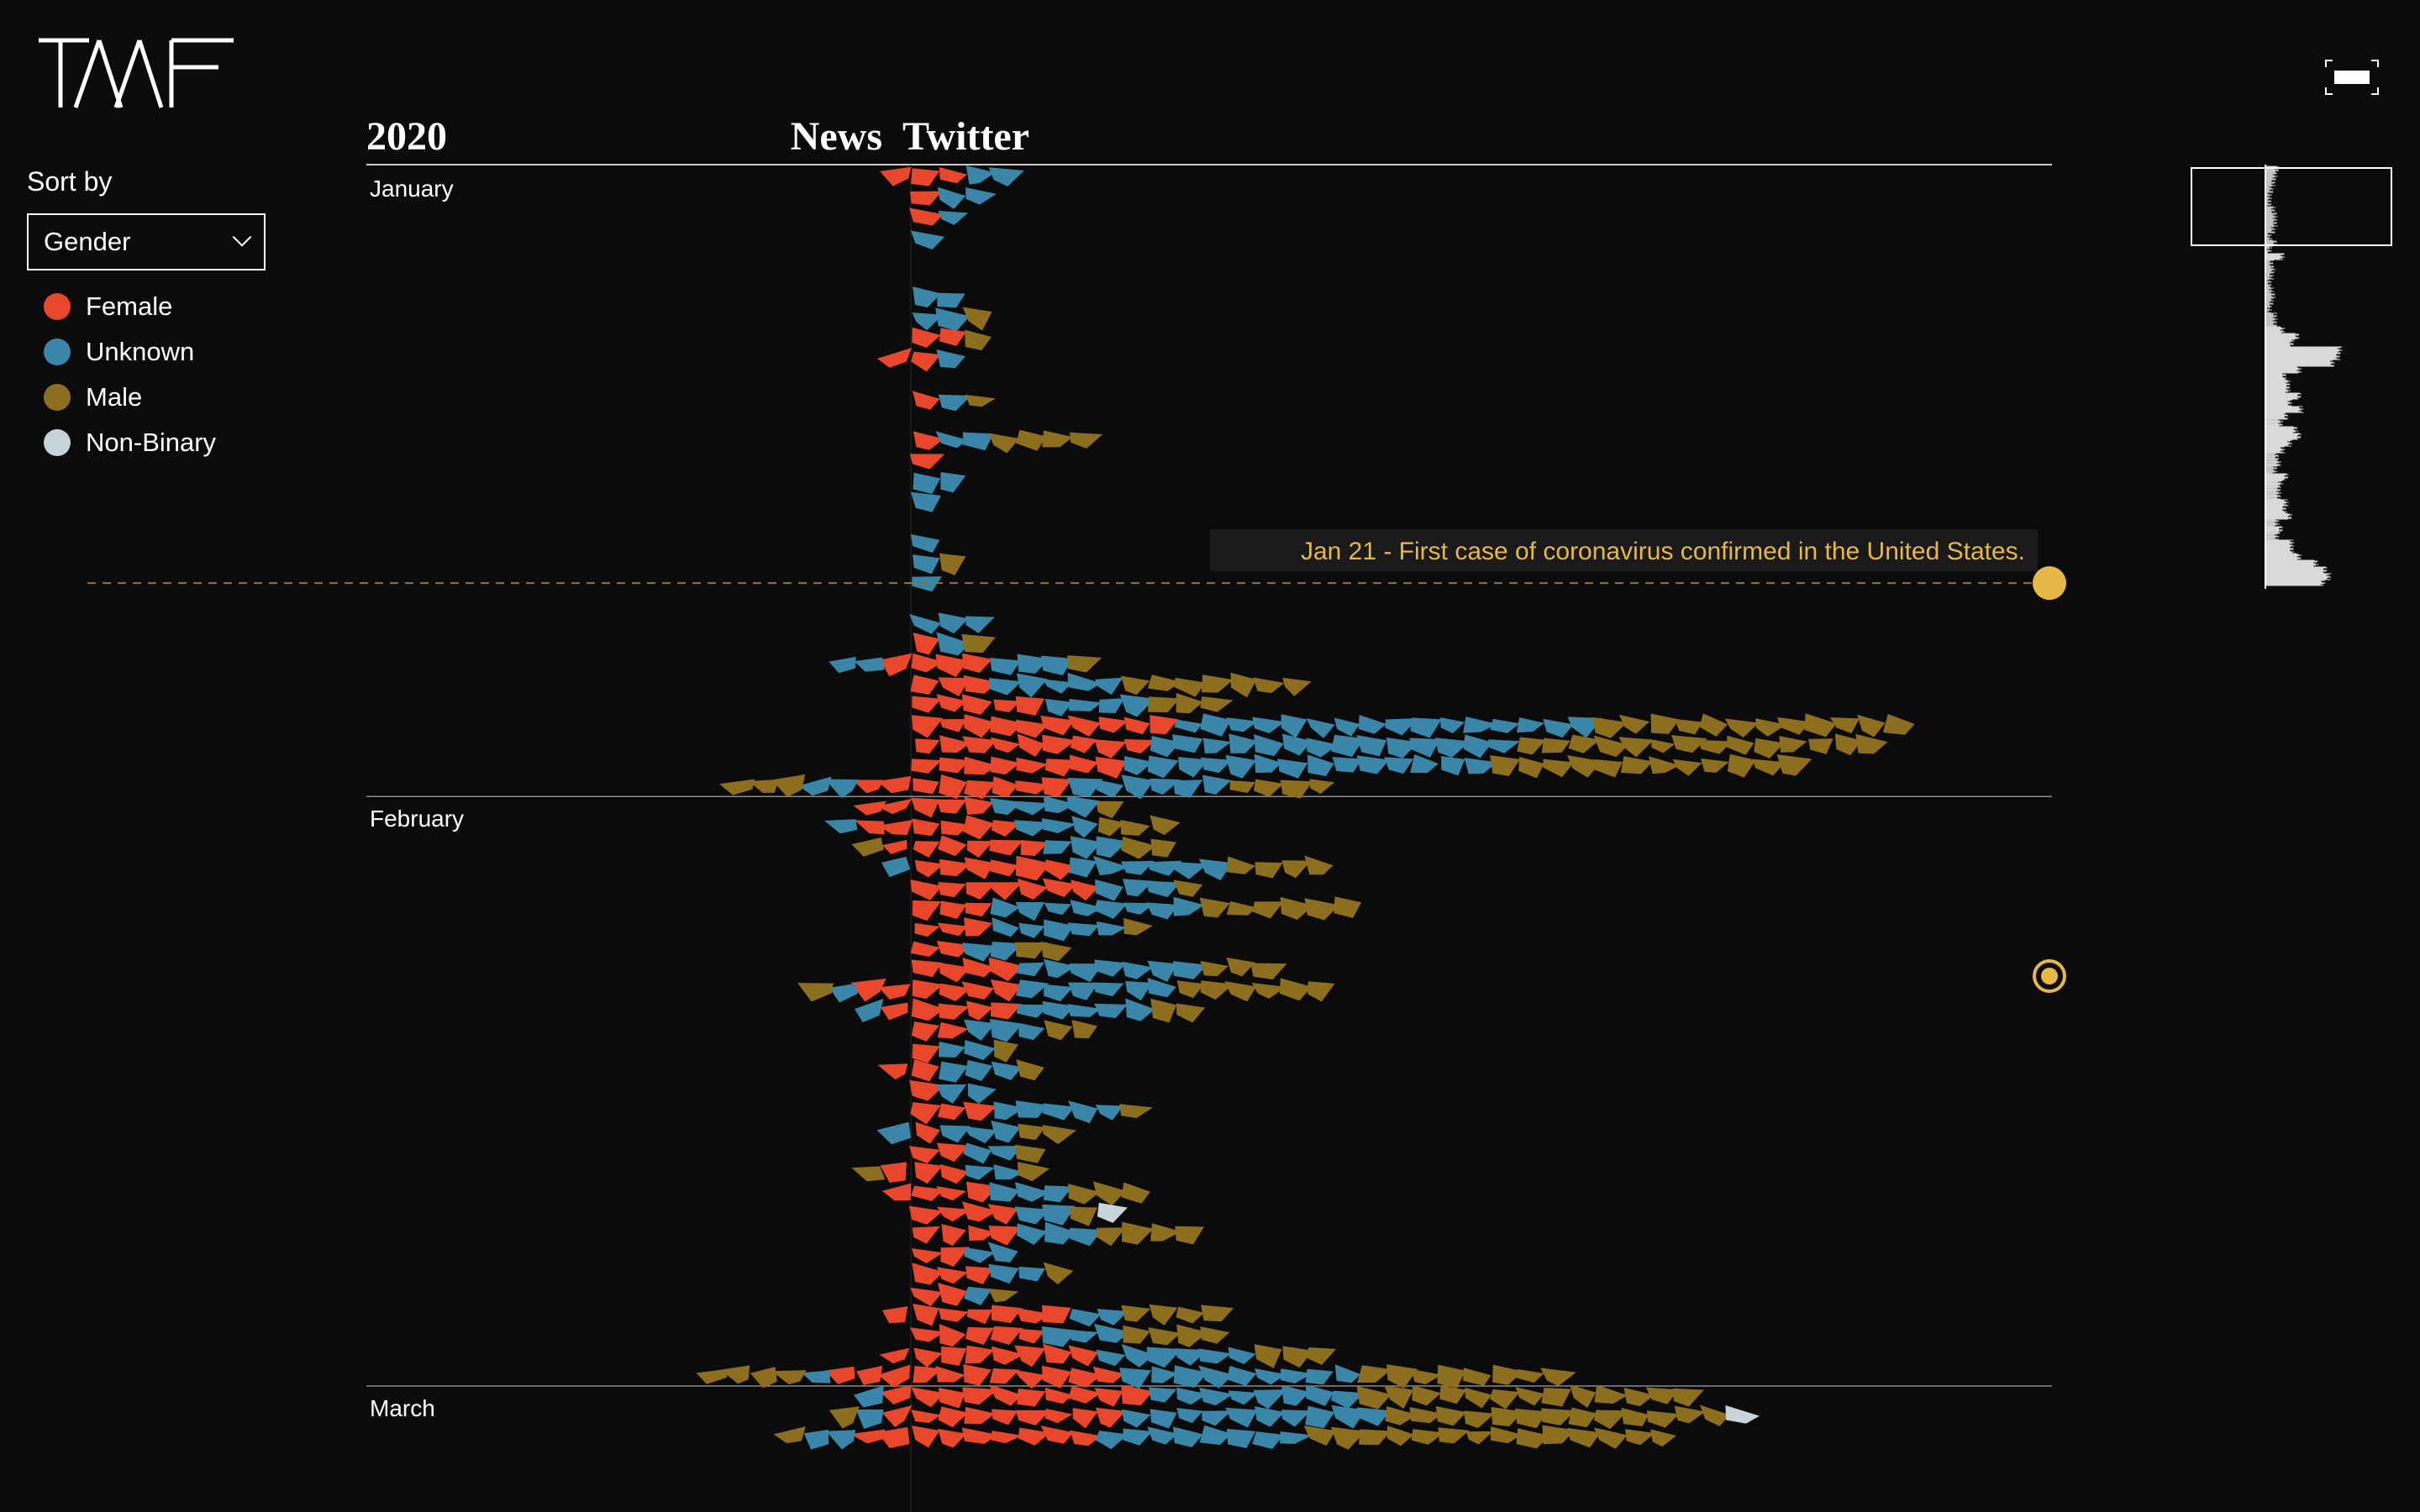  Describe the element at coordinates (130, 352) in the screenshot. I see `legend-item-unknown: Unknown` at that location.